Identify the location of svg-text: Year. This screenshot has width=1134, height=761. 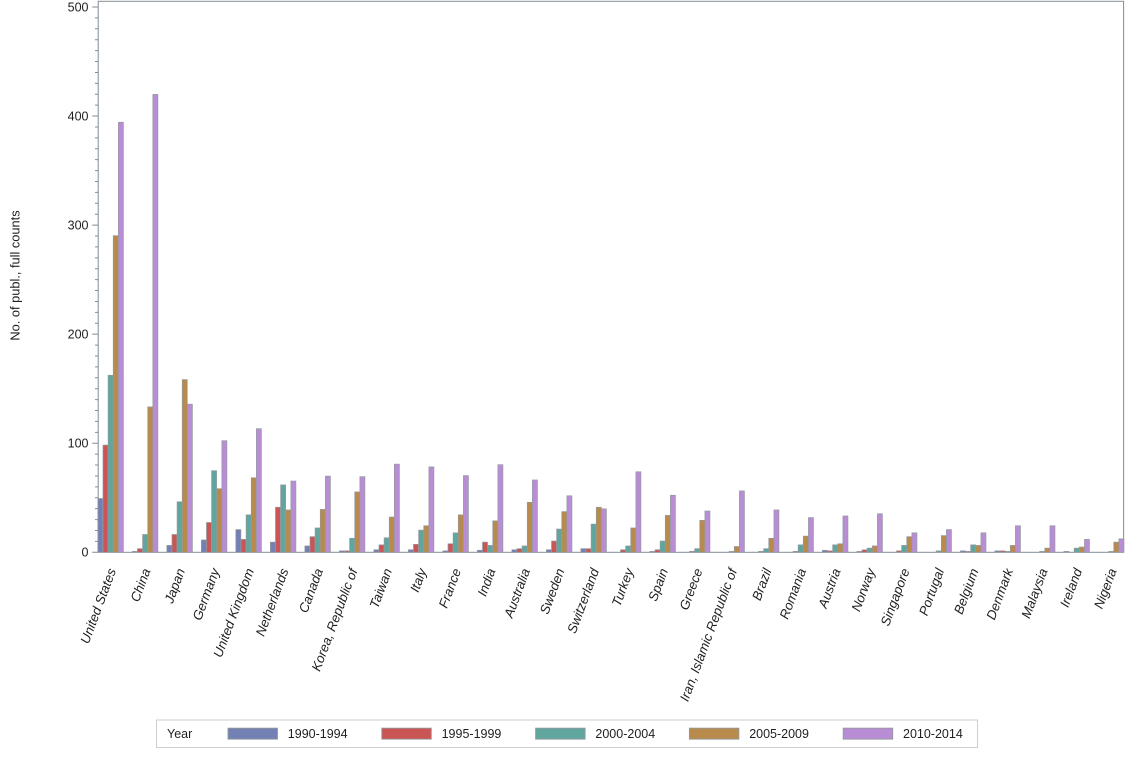
(179, 734).